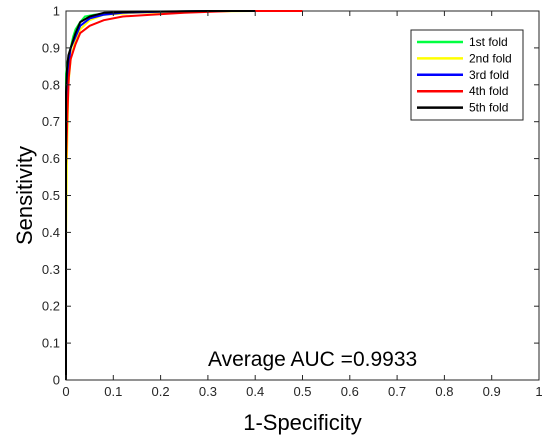 The height and width of the screenshot is (443, 550). Describe the element at coordinates (24, 195) in the screenshot. I see `y-axis-label: Sensitivity` at that location.